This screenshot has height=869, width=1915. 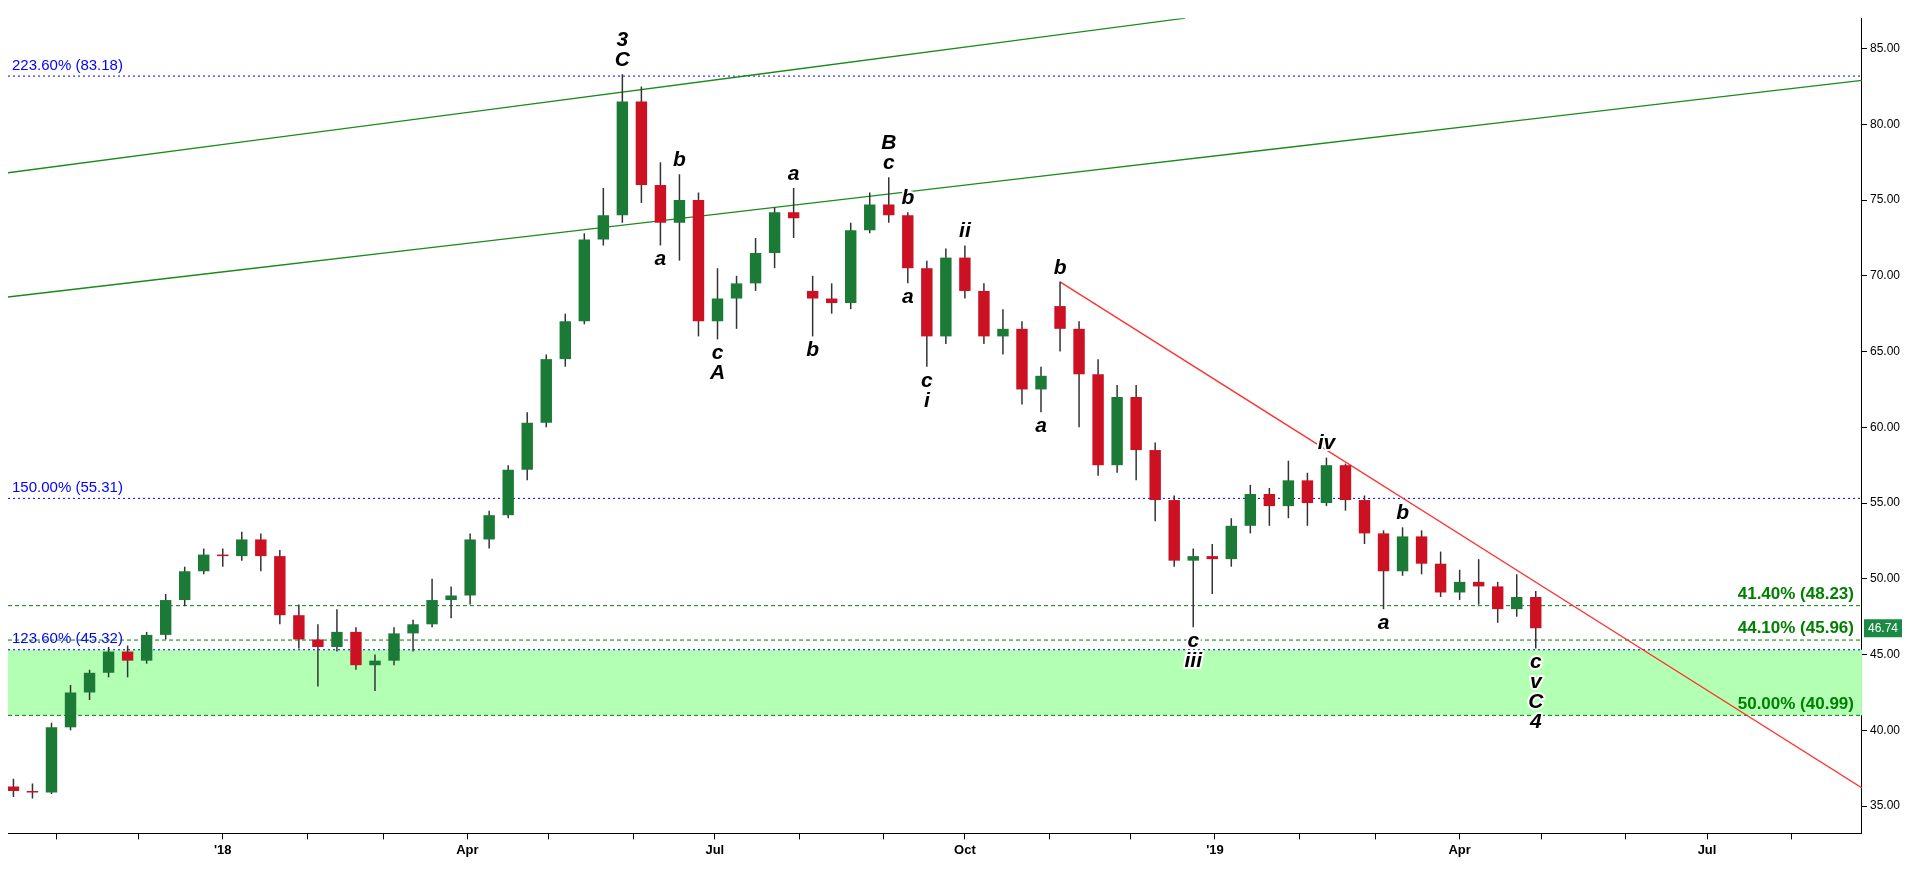 I want to click on annotation: iv, so click(x=1327, y=442).